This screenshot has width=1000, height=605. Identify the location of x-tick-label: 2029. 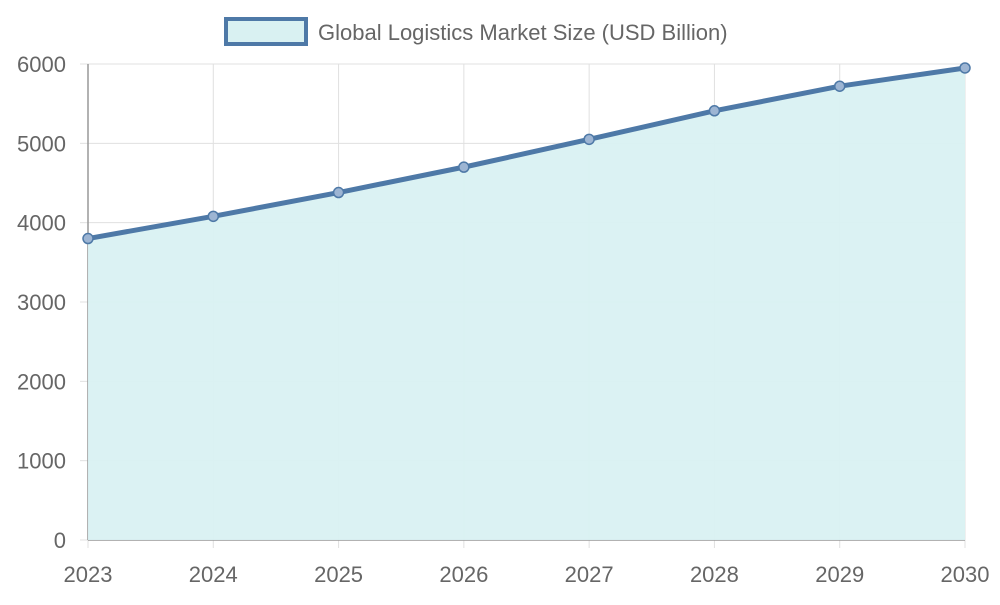
(839, 574).